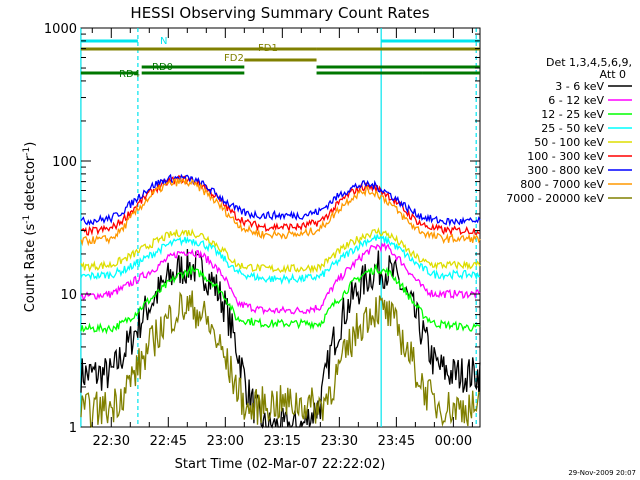  I want to click on x-tick-label-2: 23:00, so click(225, 441).